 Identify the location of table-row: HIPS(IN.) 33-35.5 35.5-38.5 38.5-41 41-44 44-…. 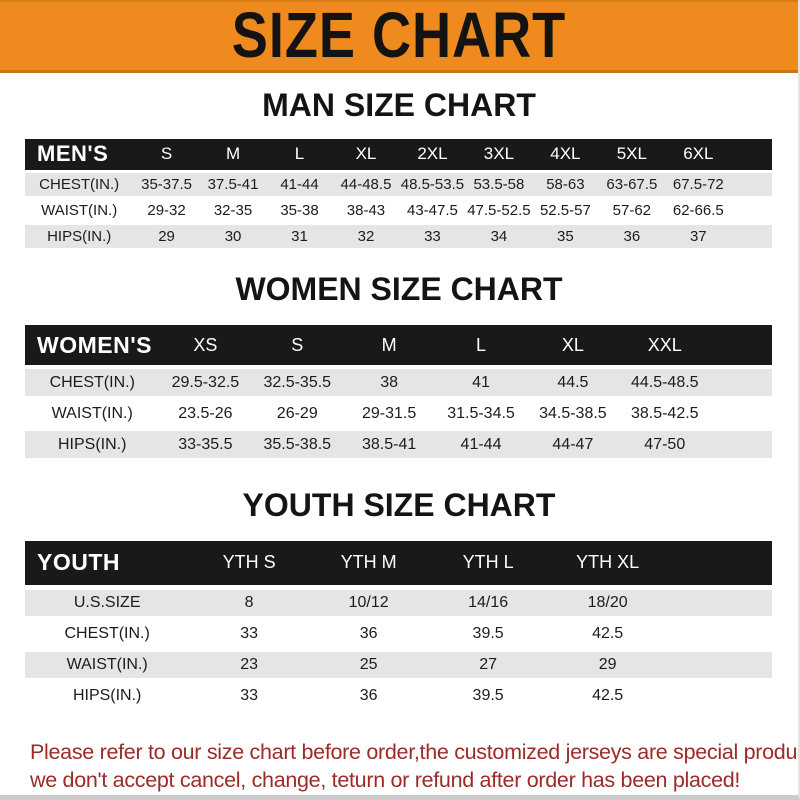
(398, 445).